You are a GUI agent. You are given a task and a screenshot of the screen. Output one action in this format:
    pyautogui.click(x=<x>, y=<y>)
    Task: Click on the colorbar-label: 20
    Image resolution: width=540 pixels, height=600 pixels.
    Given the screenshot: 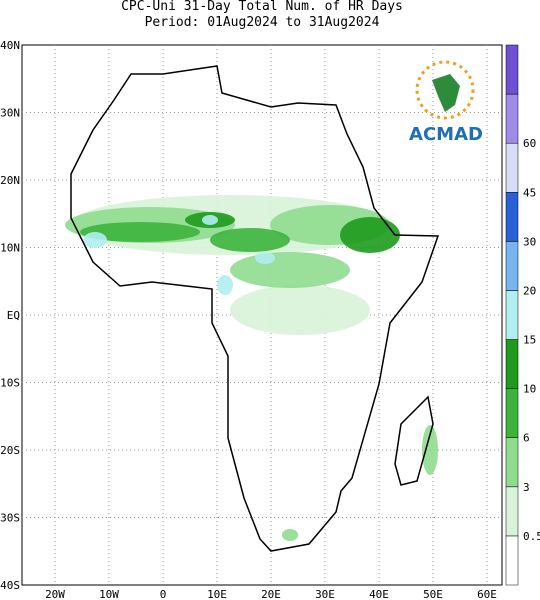 What is the action you would take?
    pyautogui.click(x=529, y=290)
    